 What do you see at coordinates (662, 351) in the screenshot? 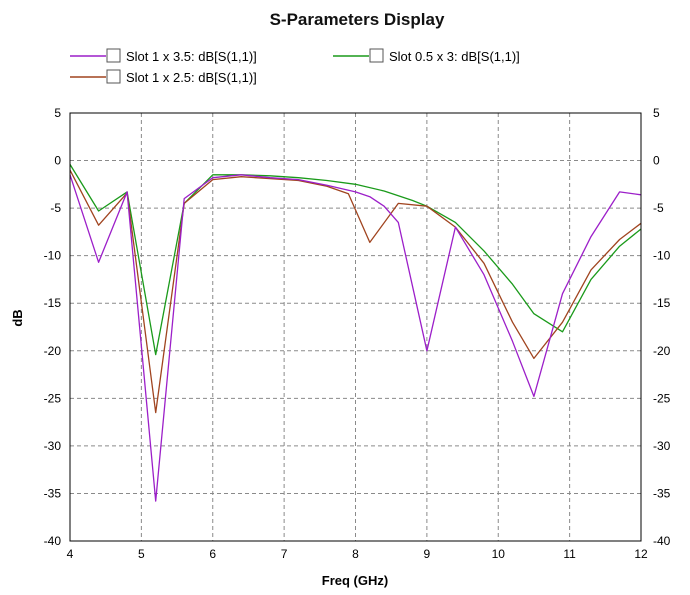
I see `y-tick-label-right: -20` at bounding box center [662, 351].